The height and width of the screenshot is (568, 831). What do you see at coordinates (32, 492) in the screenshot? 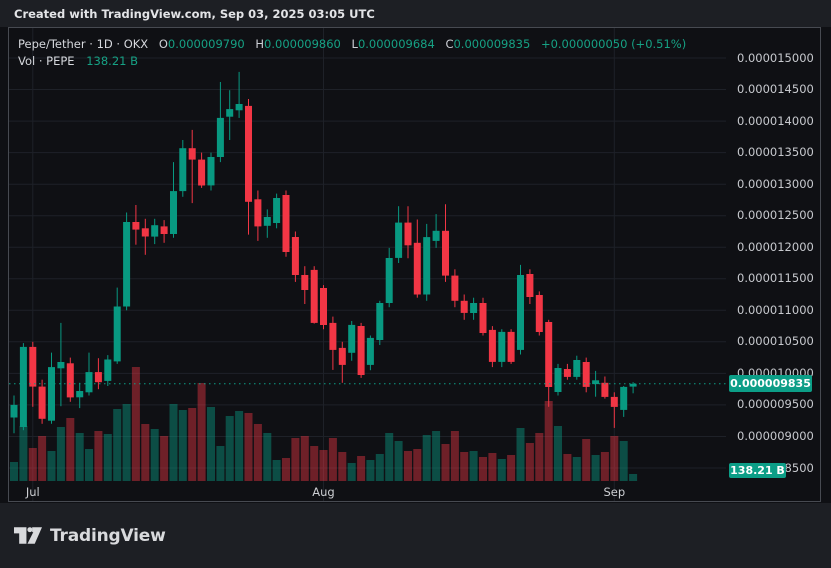
I see `time-axis-label-jul: Jul` at bounding box center [32, 492].